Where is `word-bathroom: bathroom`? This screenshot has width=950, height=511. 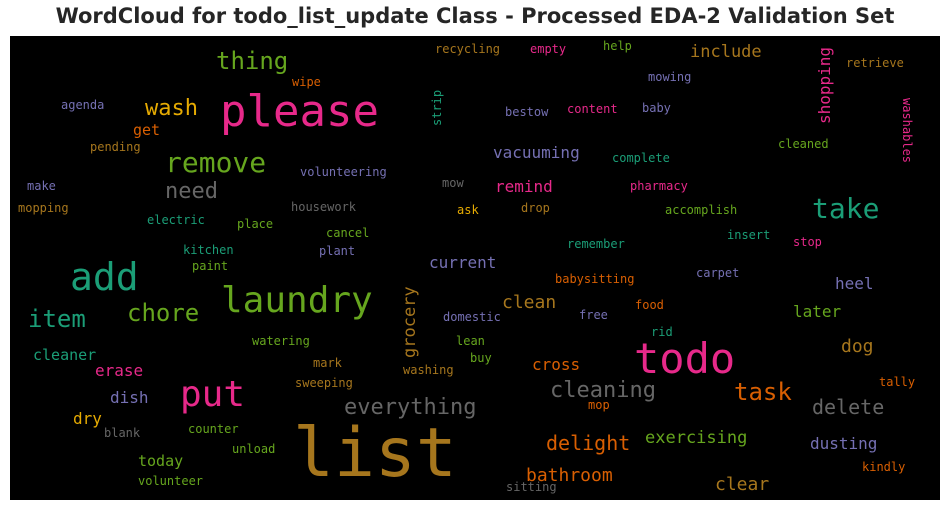 word-bathroom: bathroom is located at coordinates (569, 475).